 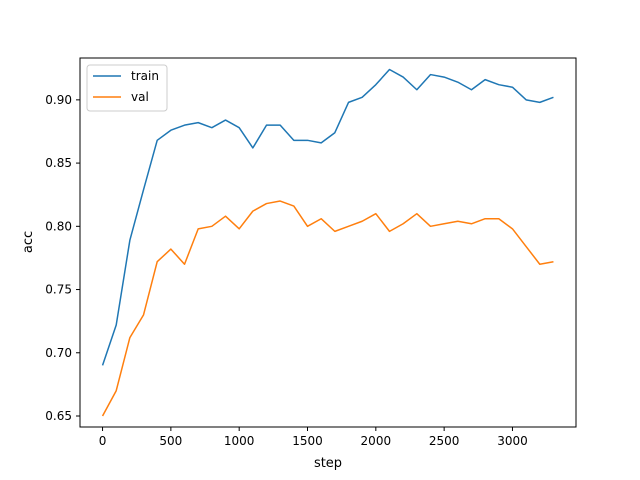 I want to click on y-tick-label: 0.90, so click(x=58, y=100).